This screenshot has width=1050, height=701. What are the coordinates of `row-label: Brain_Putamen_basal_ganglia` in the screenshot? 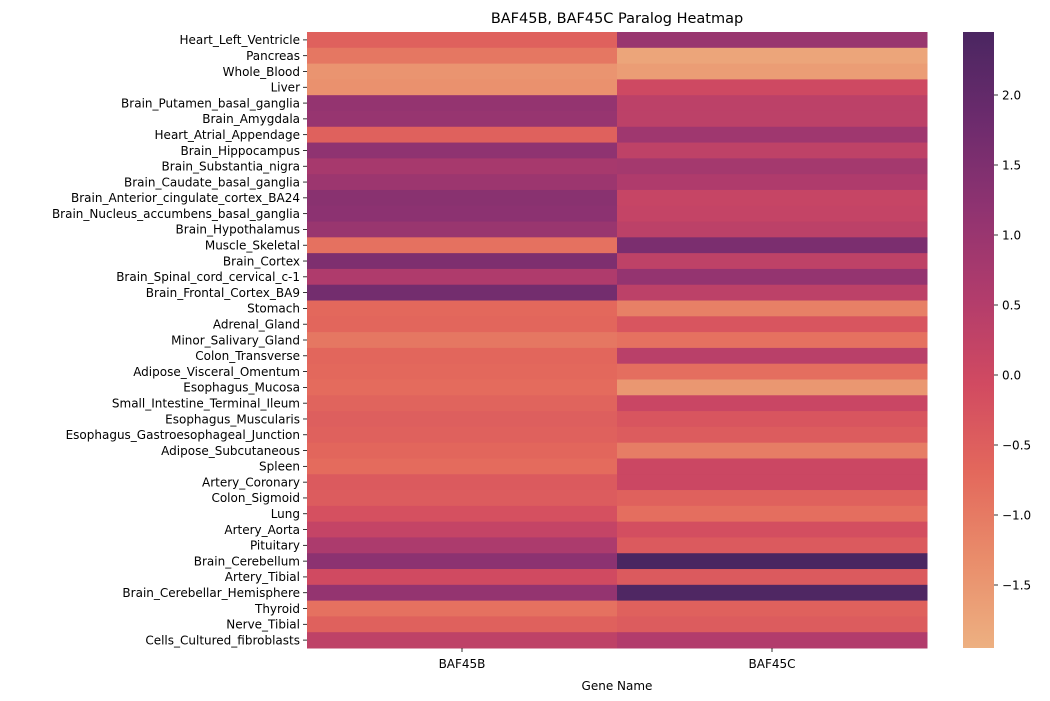 It's located at (210, 103).